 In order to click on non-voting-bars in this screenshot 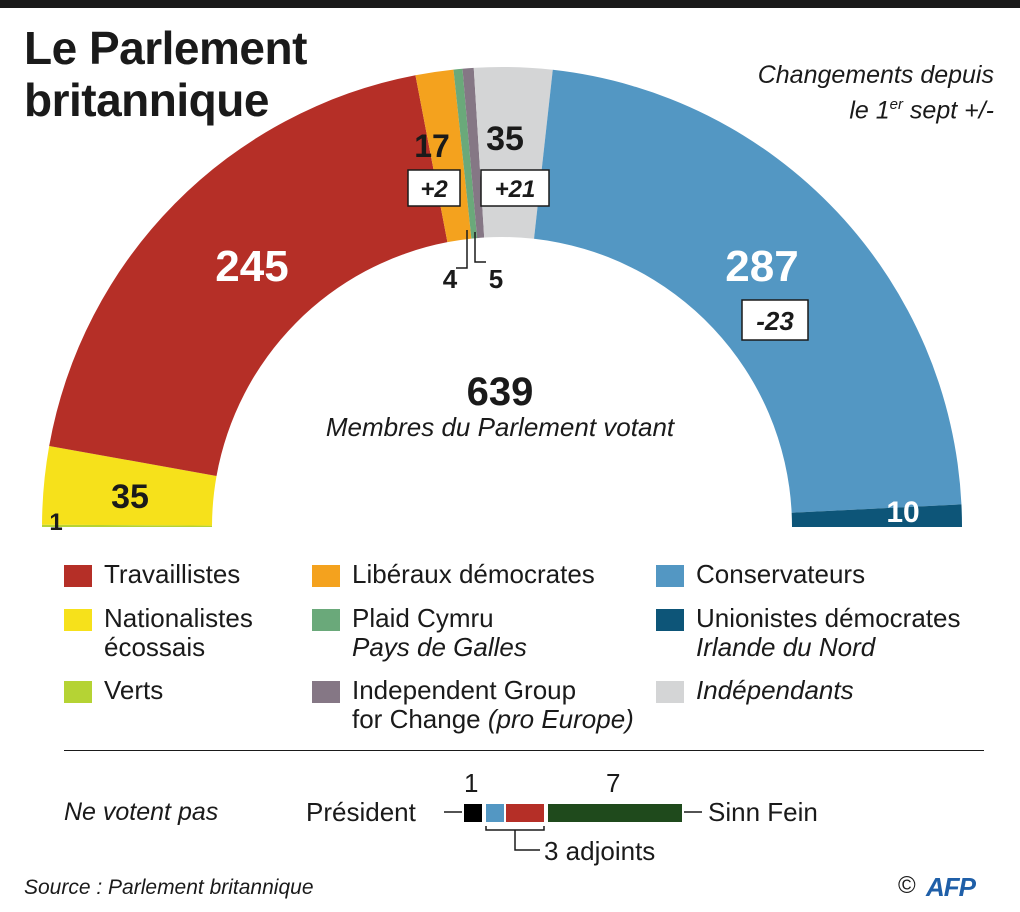, I will do `click(573, 827)`.